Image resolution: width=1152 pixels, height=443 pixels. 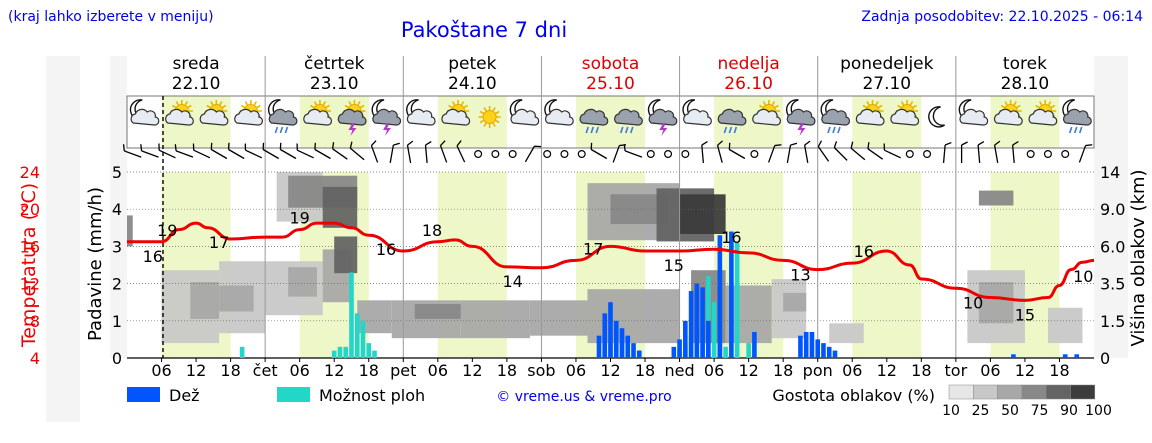 I want to click on precip-tick-label: 2, so click(x=117, y=284).